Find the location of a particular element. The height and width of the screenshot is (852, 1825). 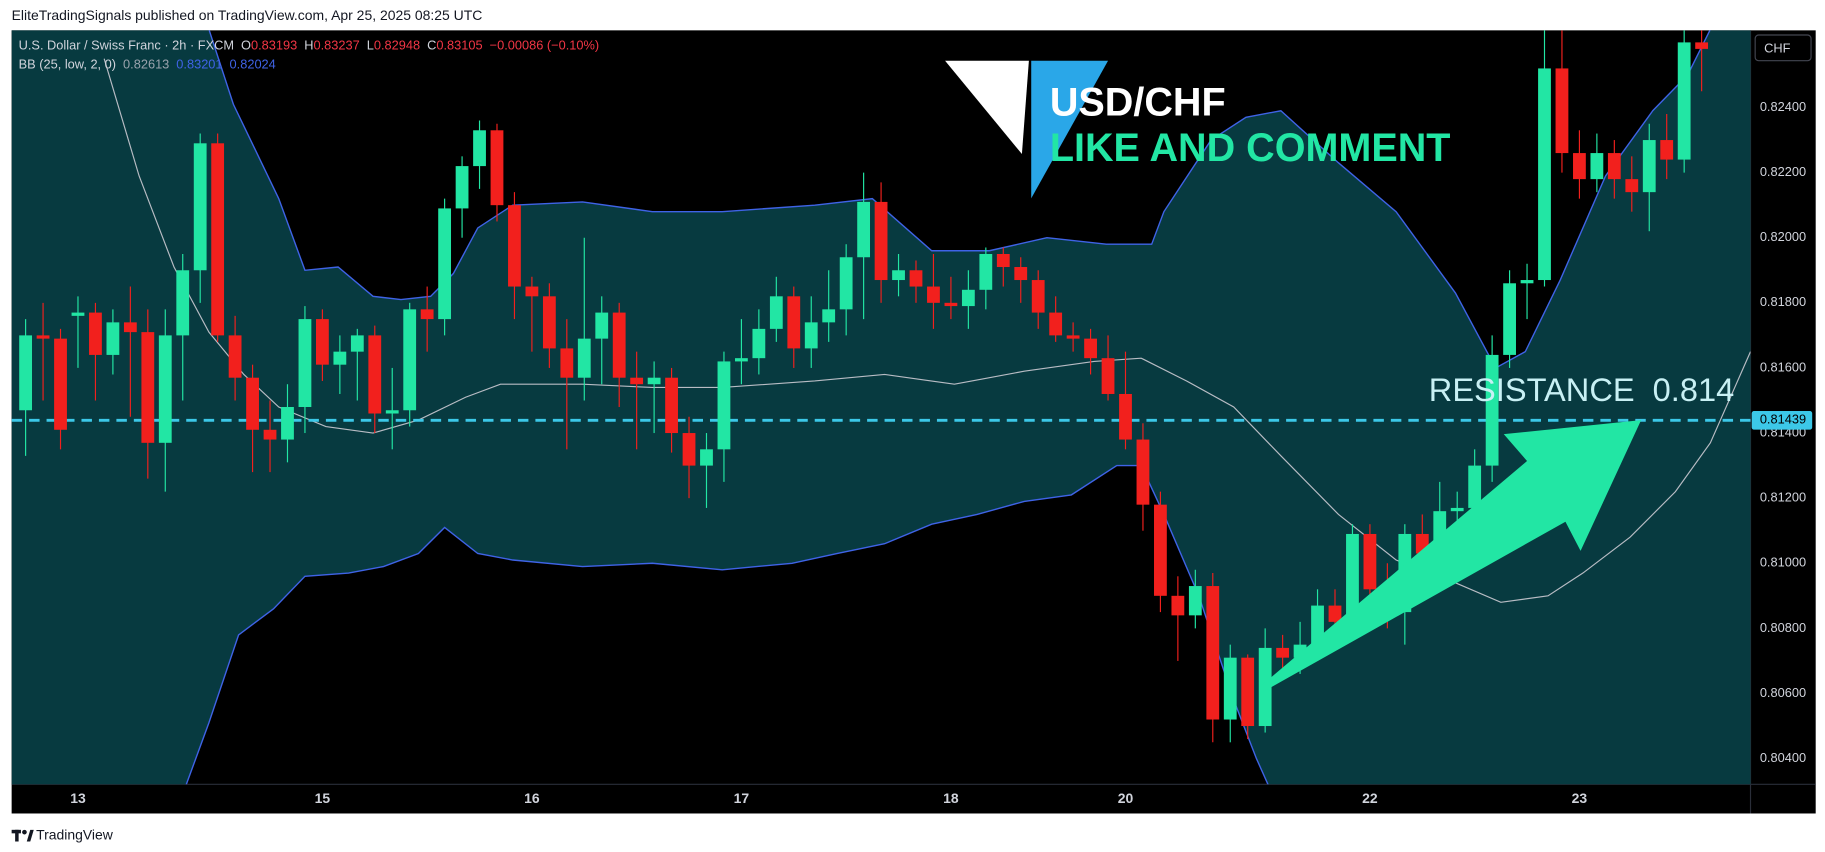

logo-white is located at coordinates (987, 107).